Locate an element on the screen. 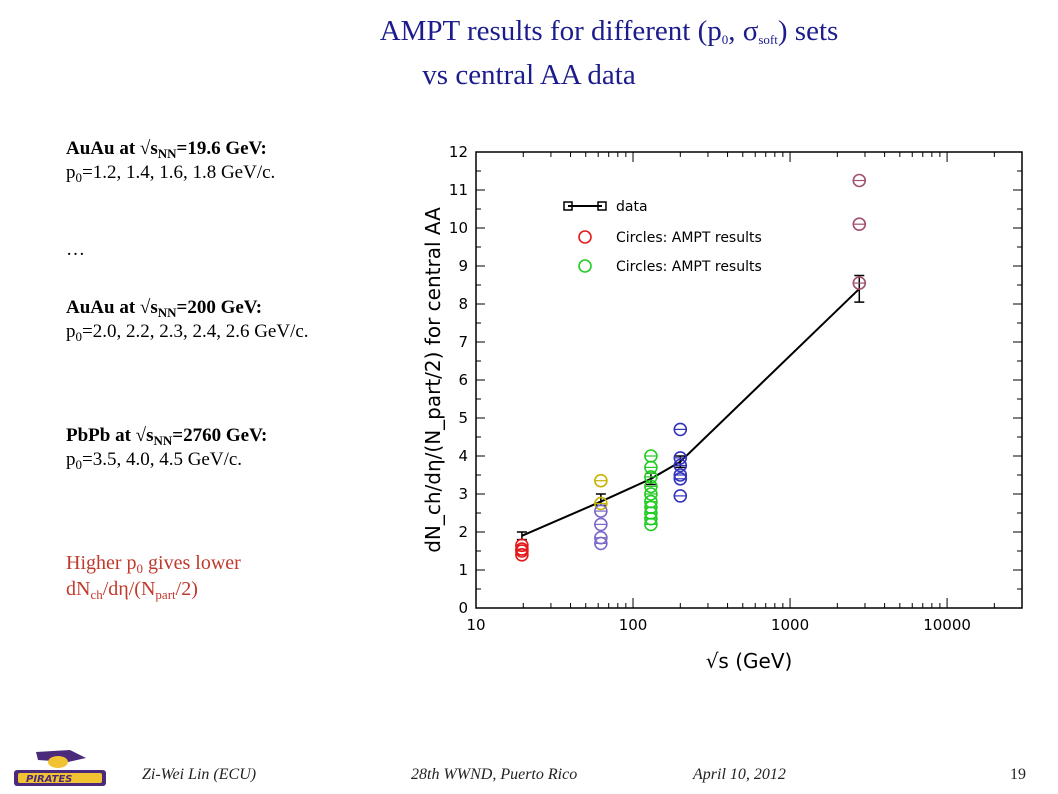 The image size is (1058, 794). legend-red-circle is located at coordinates (585, 237).